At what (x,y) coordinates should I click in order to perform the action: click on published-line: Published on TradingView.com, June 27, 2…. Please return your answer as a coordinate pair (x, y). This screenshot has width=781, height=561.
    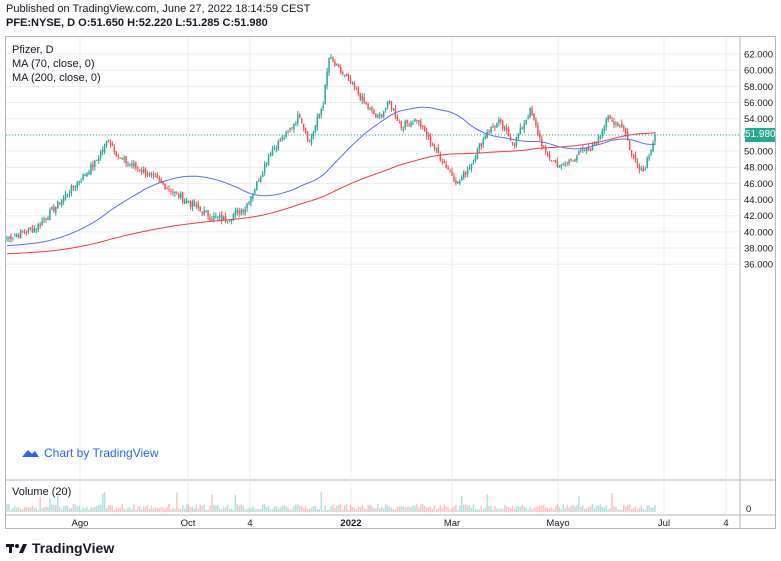
    Looking at the image, I should click on (158, 9).